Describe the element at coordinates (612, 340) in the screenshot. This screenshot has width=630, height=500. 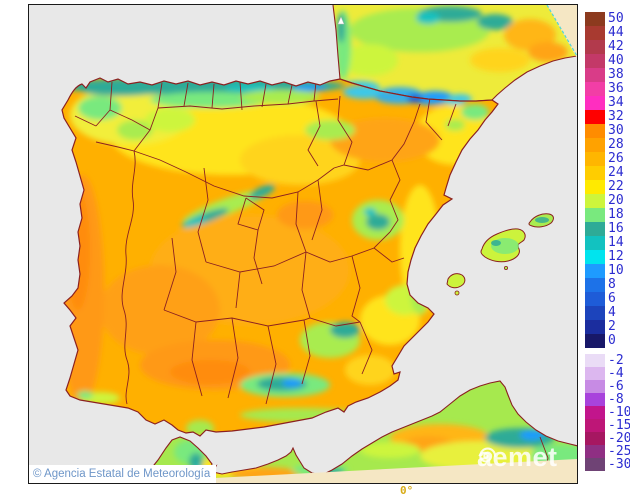
I see `colorbar-tick-label: 0` at that location.